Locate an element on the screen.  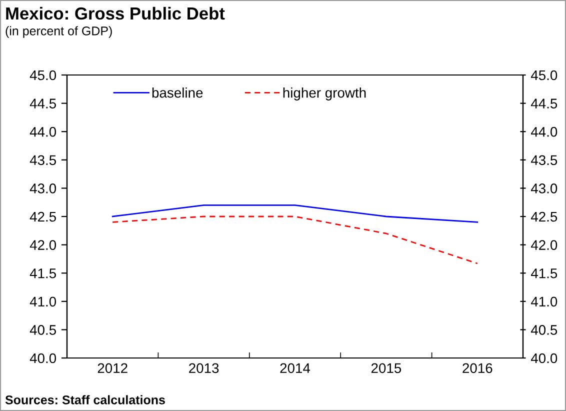
x-tick-label: 2016 is located at coordinates (477, 368).